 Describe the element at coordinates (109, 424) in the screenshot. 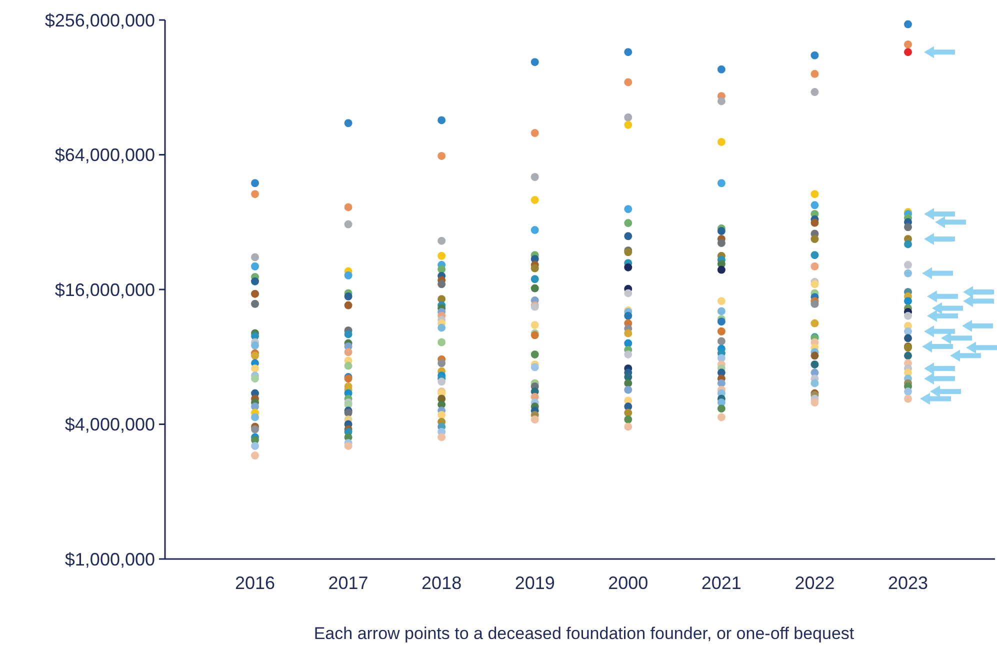

I see `y-tick-label: $4,000,000` at that location.